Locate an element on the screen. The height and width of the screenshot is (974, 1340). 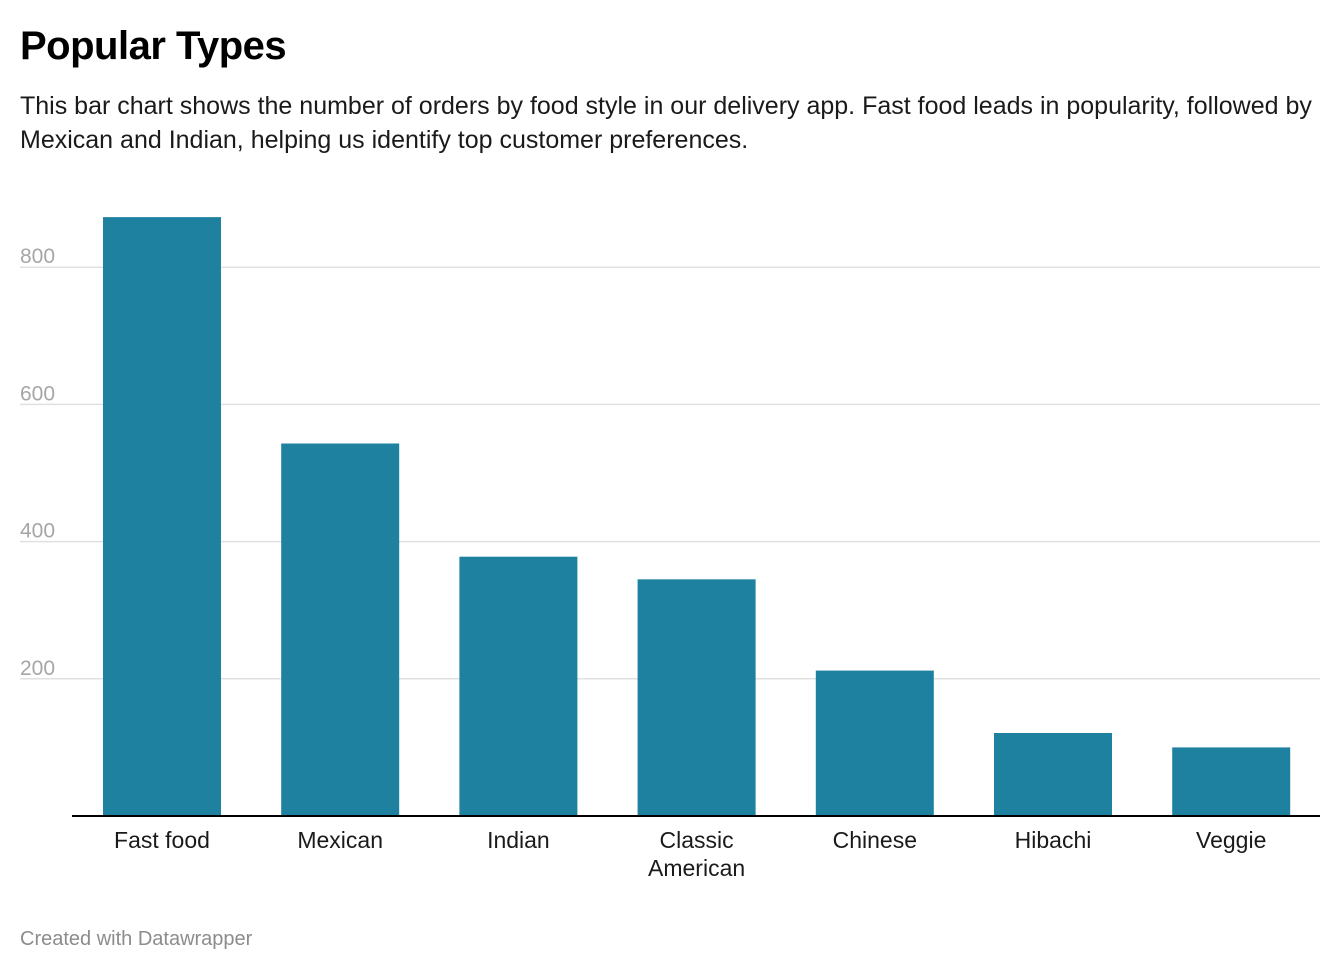
y-tick-label: 800 is located at coordinates (37, 256).